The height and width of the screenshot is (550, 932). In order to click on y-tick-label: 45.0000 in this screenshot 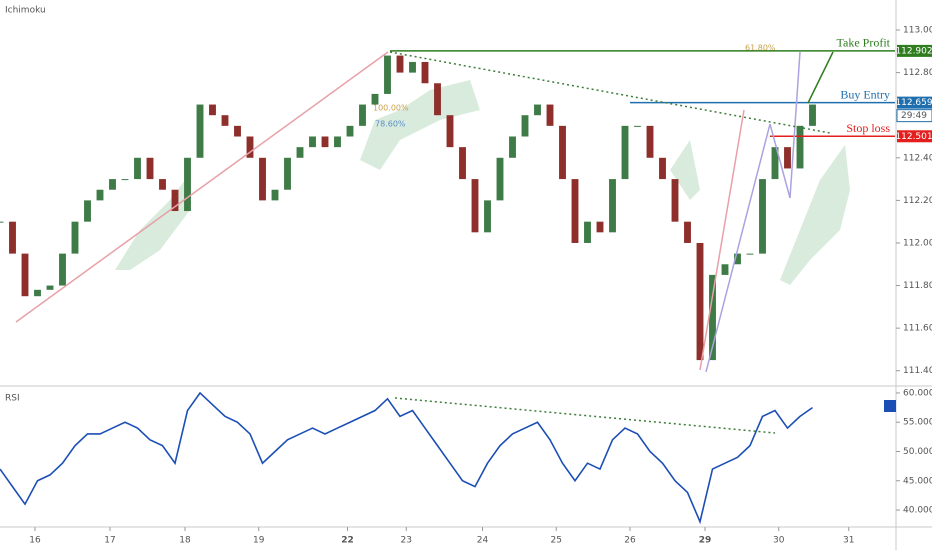, I will do `click(917, 481)`.